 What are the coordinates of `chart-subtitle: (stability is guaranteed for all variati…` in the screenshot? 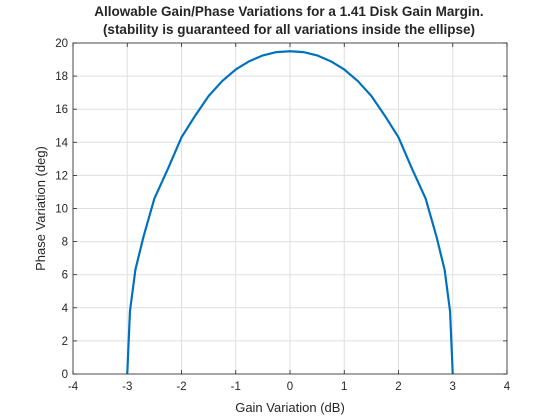 It's located at (289, 29).